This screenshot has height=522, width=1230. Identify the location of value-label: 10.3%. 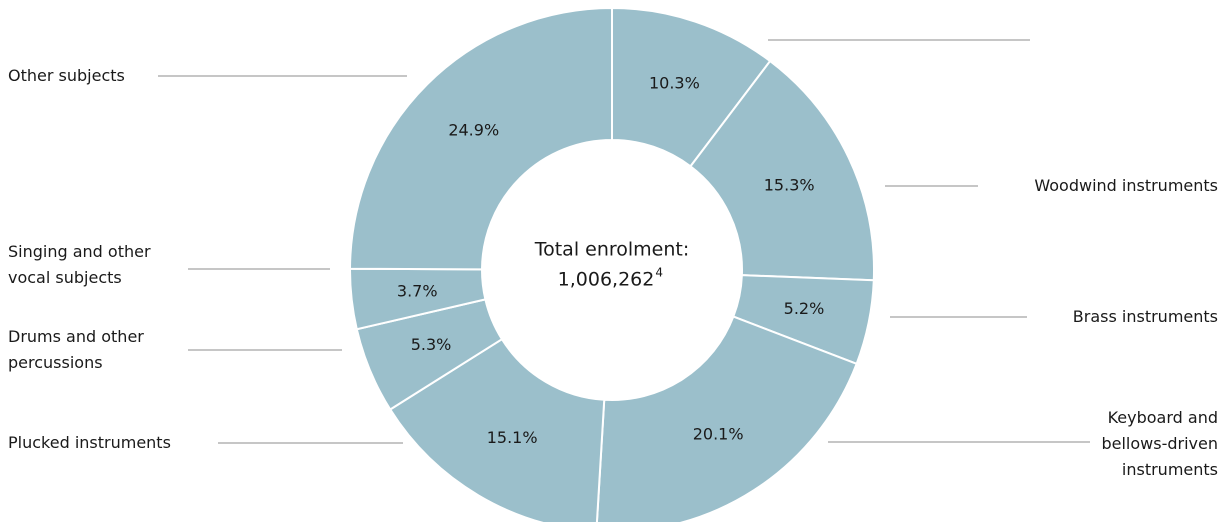
(674, 83).